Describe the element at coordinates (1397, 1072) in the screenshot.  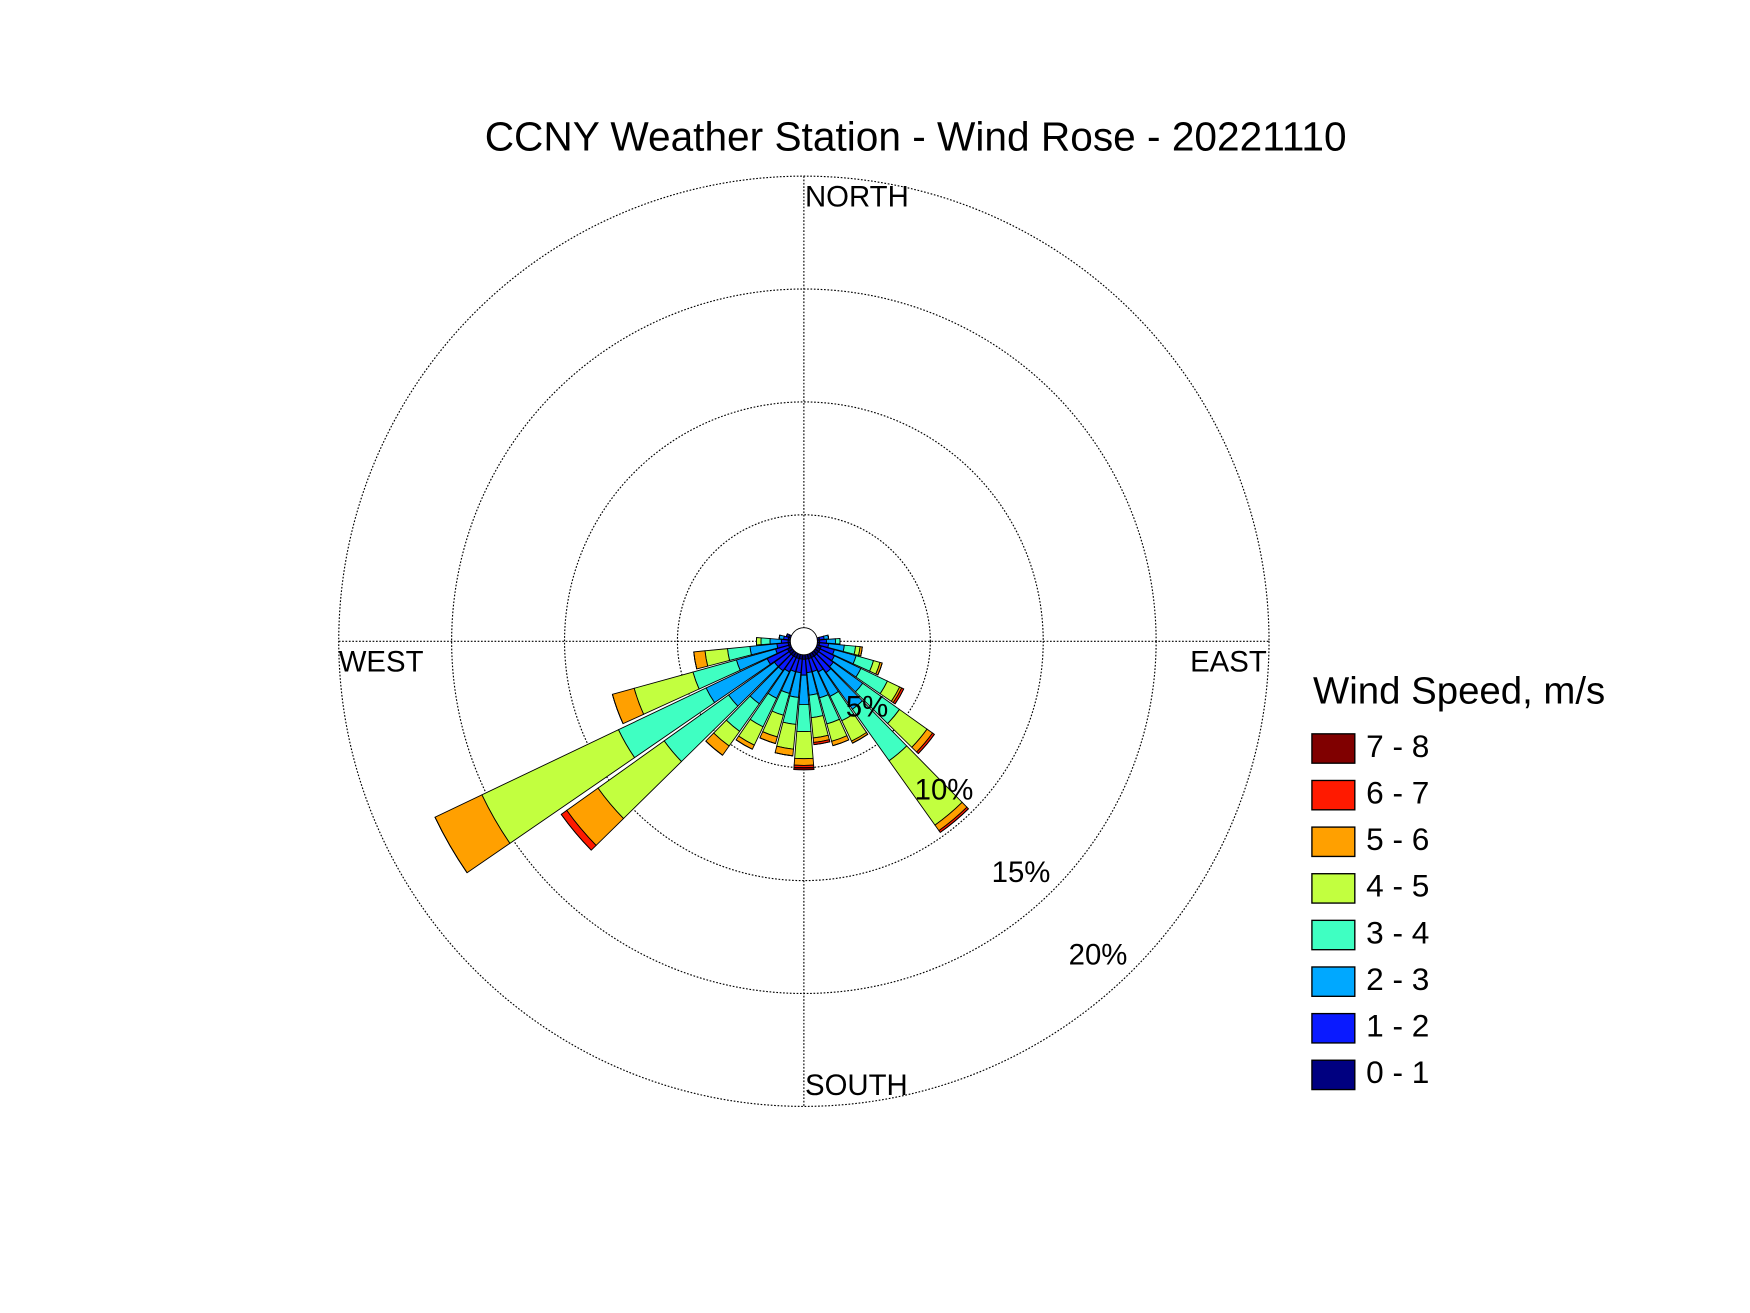
I see `legend-label: 0 - 1` at that location.